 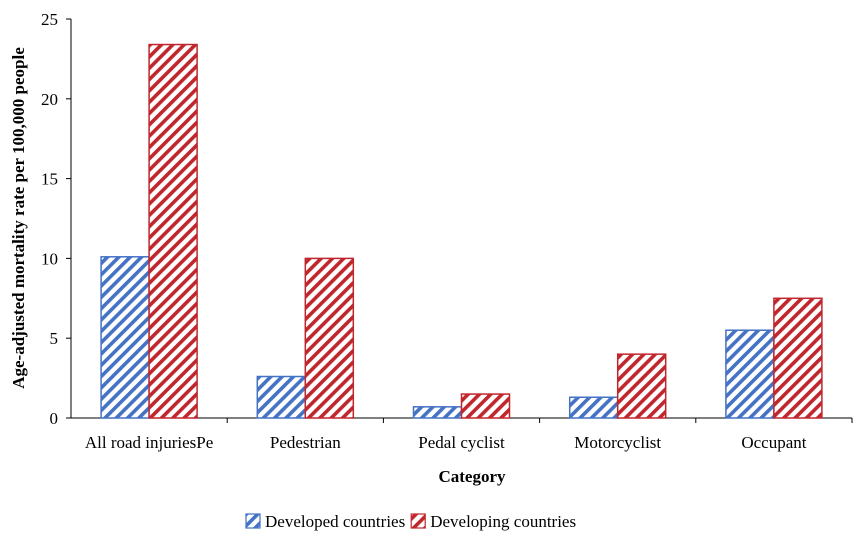 I want to click on x-category-label: Occupant, so click(x=773, y=442).